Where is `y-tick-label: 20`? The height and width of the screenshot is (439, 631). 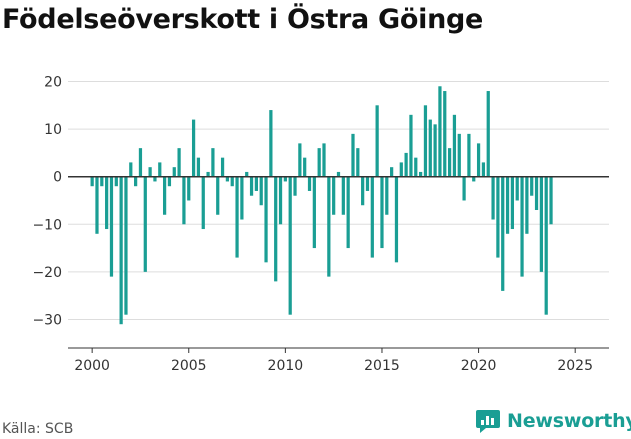
y-tick-label: 20 is located at coordinates (53, 83).